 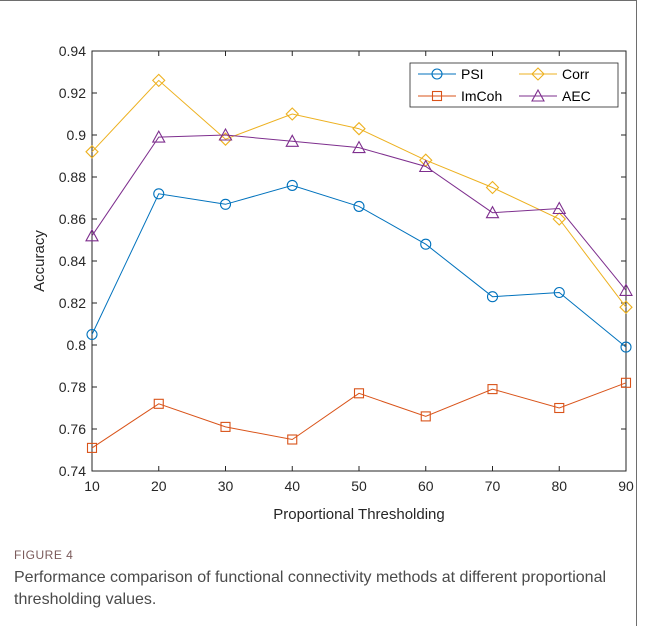 I want to click on legend-item-imcoh: ImCoh, so click(x=460, y=96).